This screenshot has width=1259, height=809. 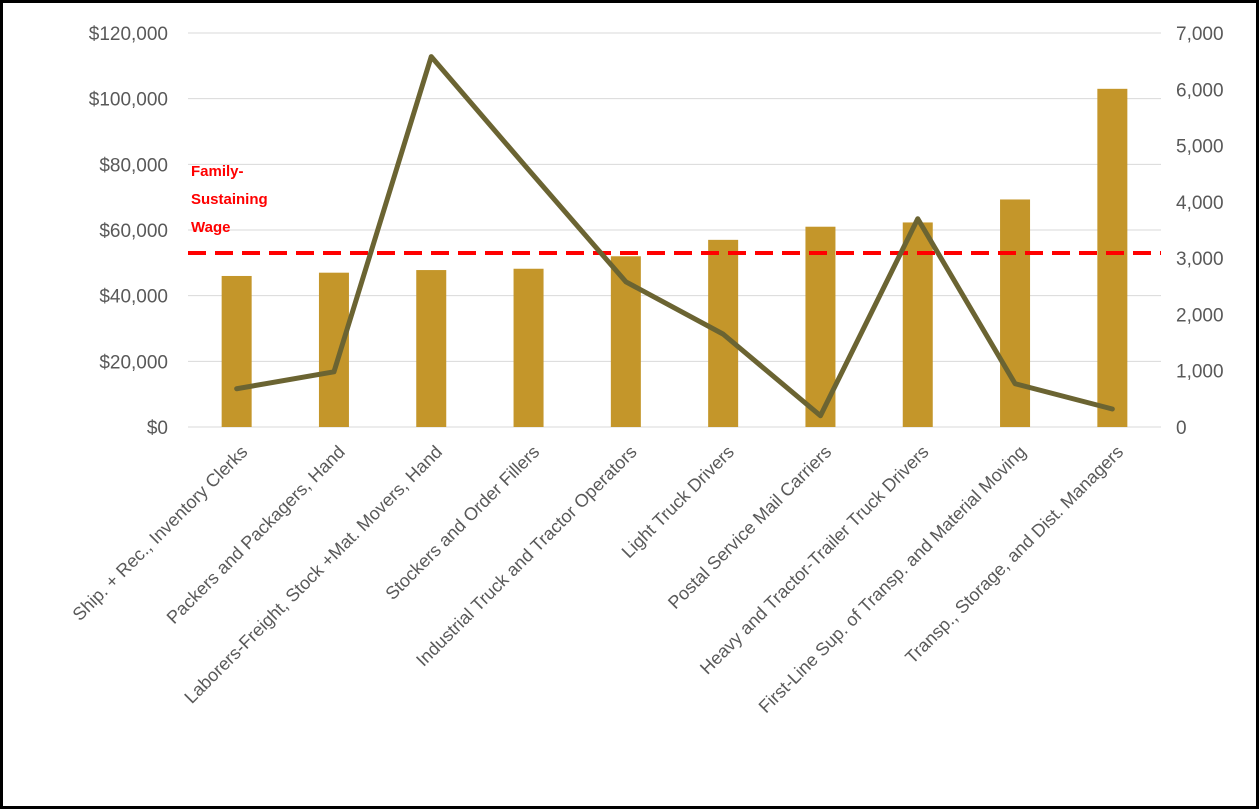 I want to click on right-axis-tick-label: 5,000, so click(x=1200, y=147).